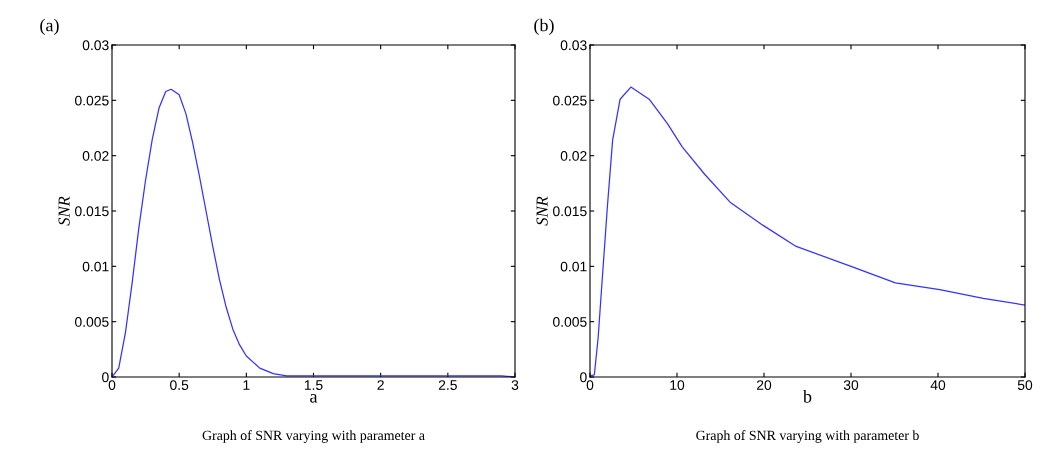 This screenshot has height=453, width=1057. I want to click on x-tick-label: 1.5, so click(313, 385).